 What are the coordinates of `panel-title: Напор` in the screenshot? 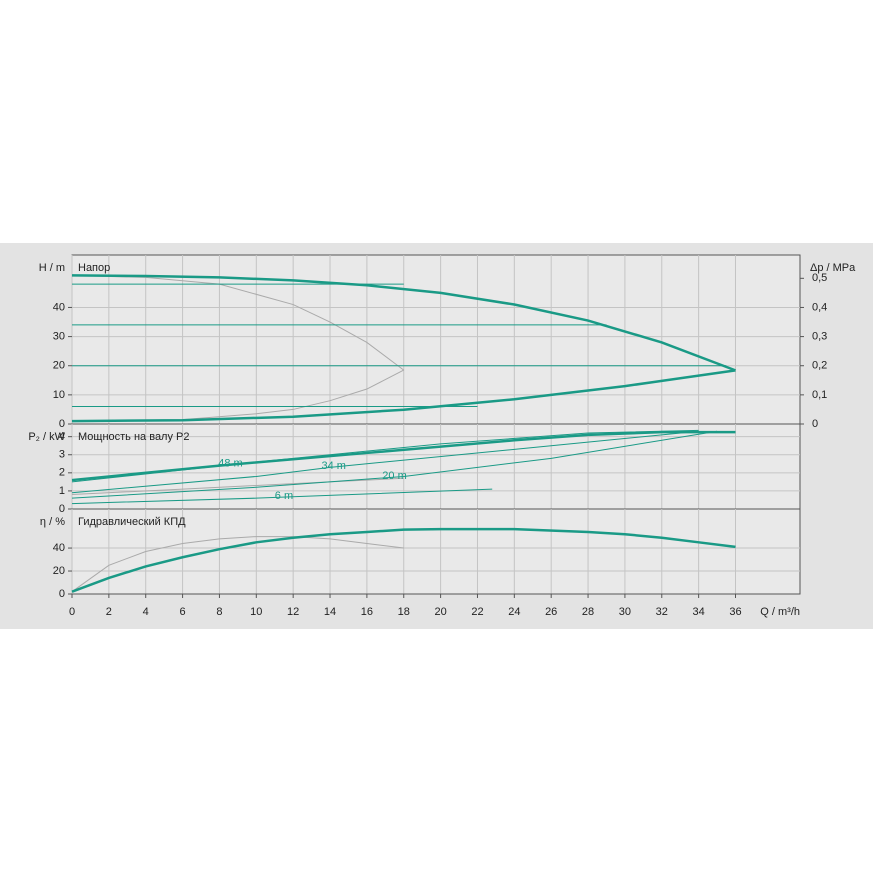 It's located at (94, 268).